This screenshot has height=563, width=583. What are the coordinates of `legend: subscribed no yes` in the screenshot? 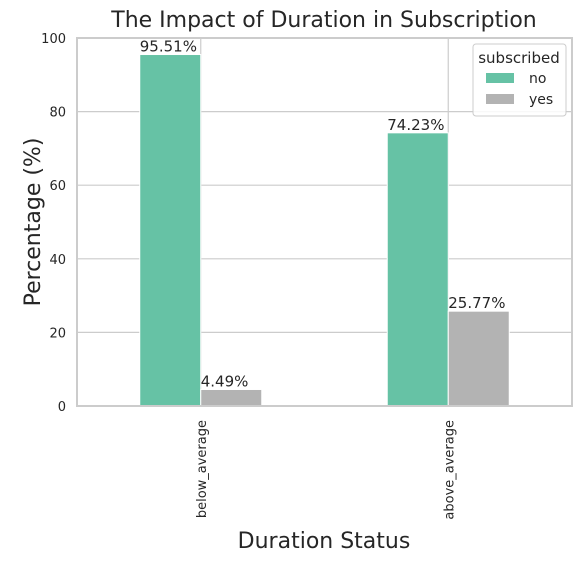 It's located at (519, 80).